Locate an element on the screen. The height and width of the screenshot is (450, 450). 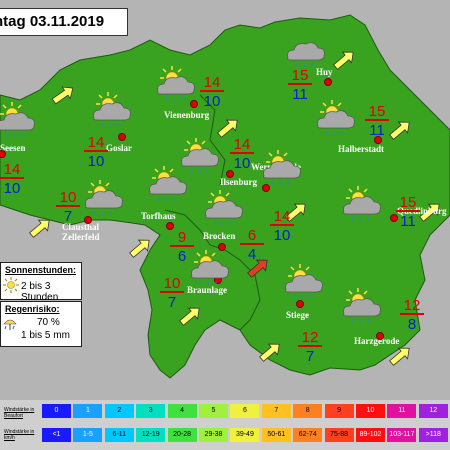
legend-kmh-cell: 12-19 is located at coordinates (151, 435).